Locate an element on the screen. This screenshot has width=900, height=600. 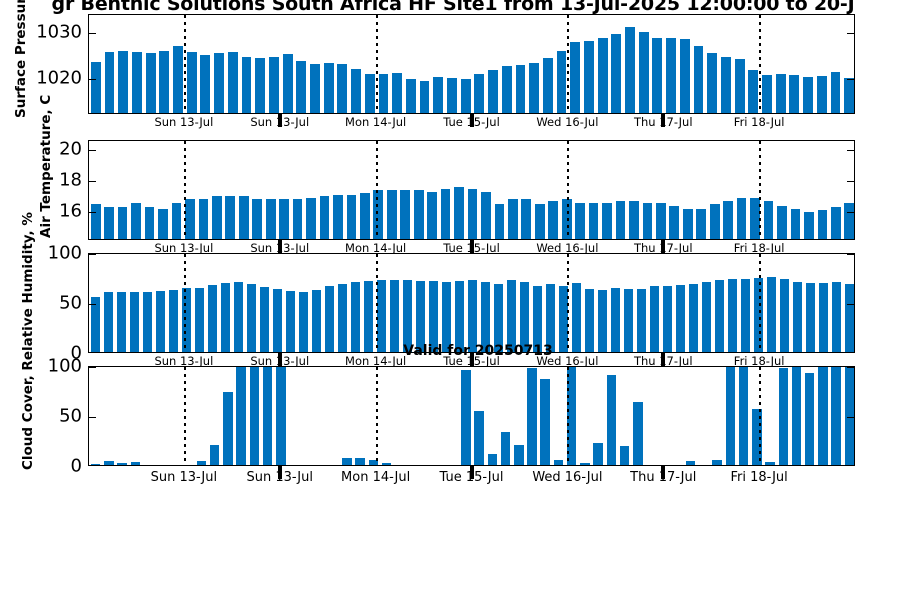
x-axis-day-label: Sun 13-Jul is located at coordinates (280, 360).